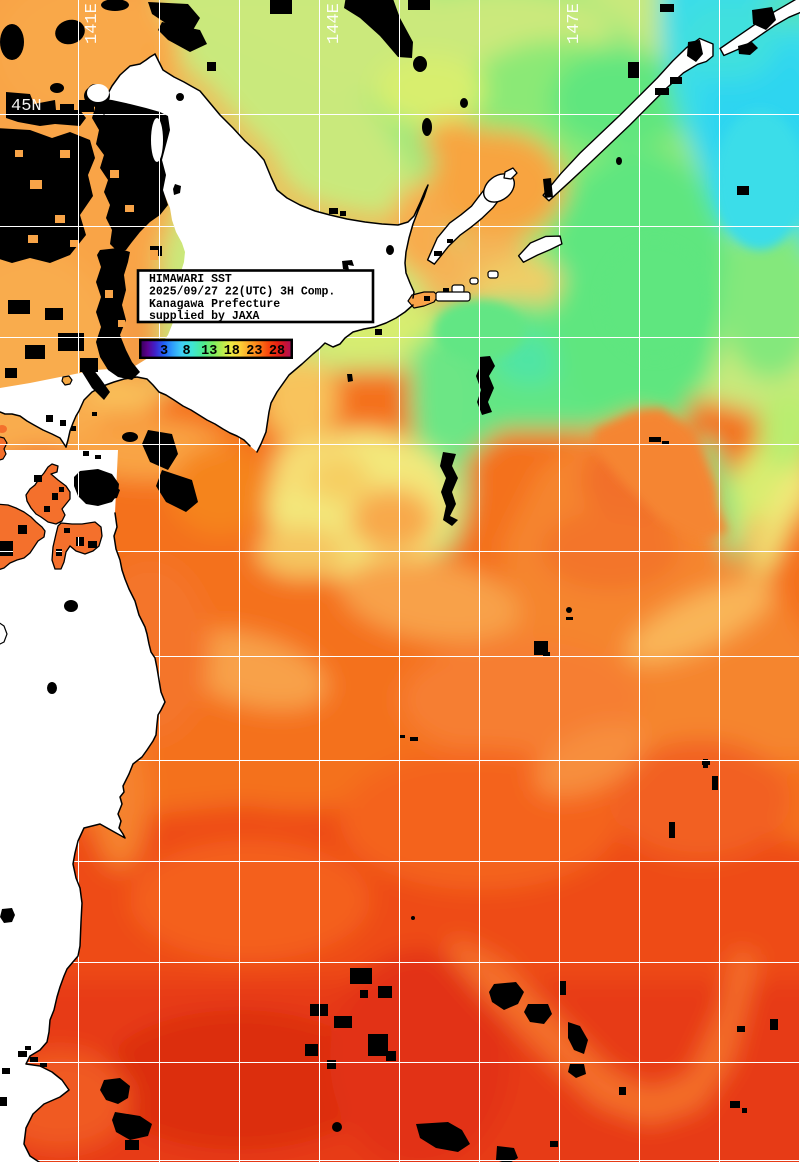  I want to click on svg-text: 45N, so click(26, 106).